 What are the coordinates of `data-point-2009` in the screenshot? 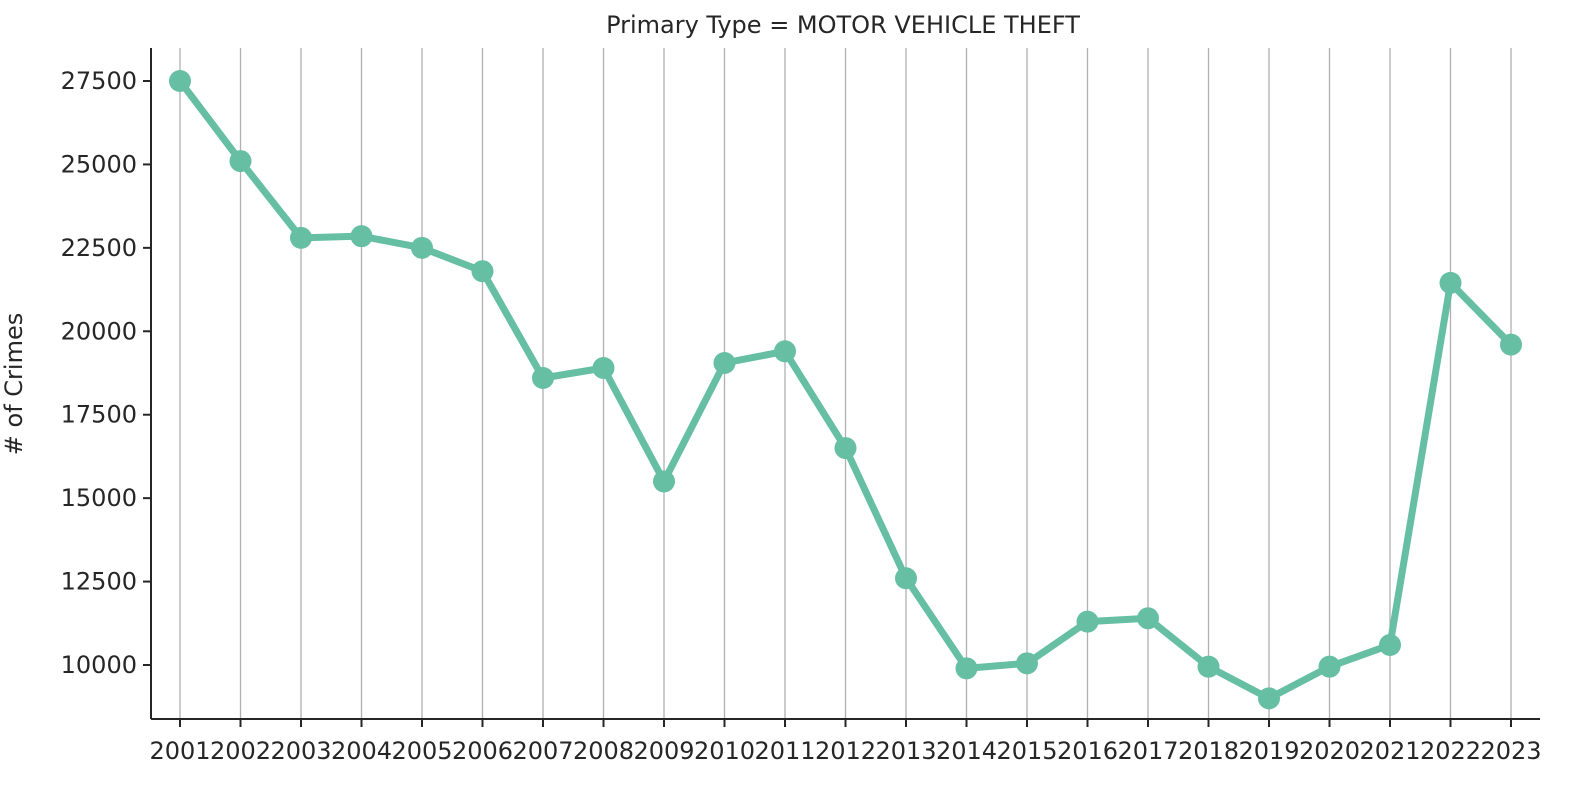 It's located at (664, 481).